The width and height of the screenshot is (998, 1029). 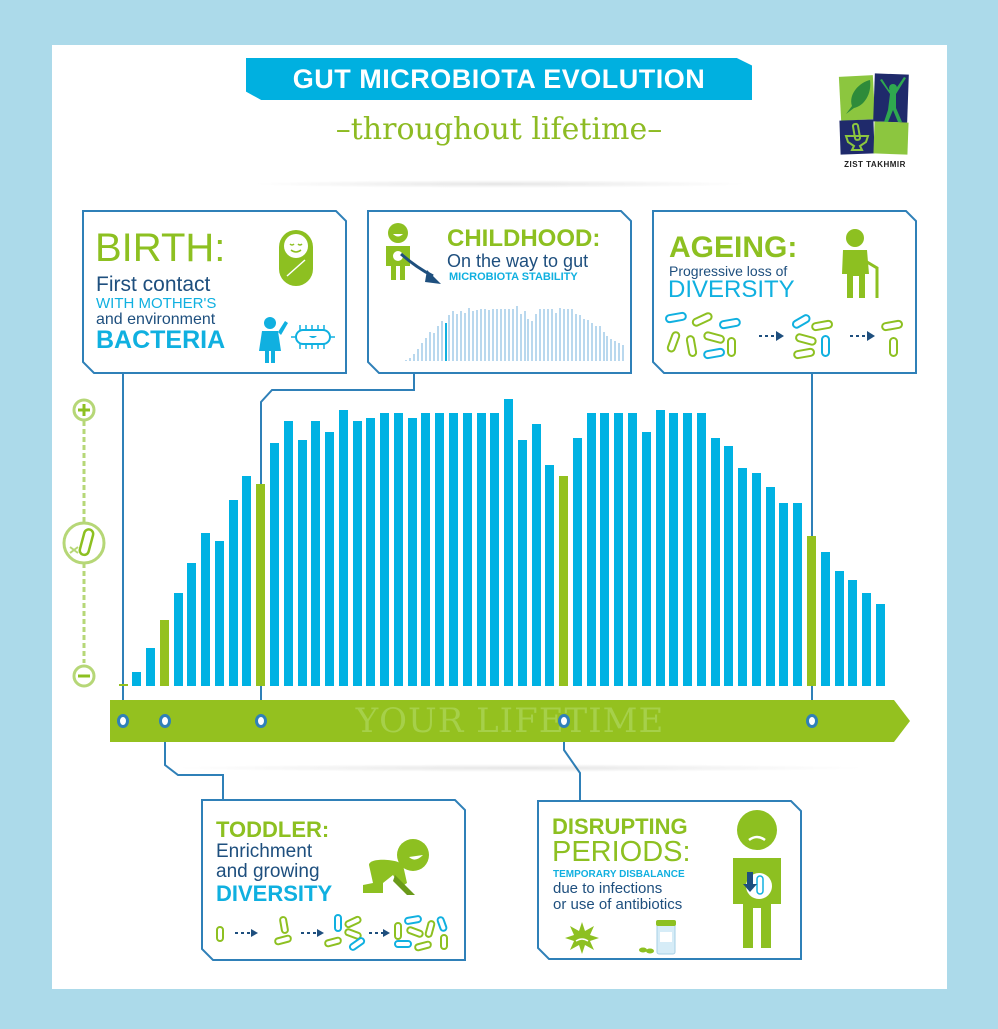 What do you see at coordinates (499, 78) in the screenshot?
I see `page-title: GUT MICROBIOTA EVOLUTION` at bounding box center [499, 78].